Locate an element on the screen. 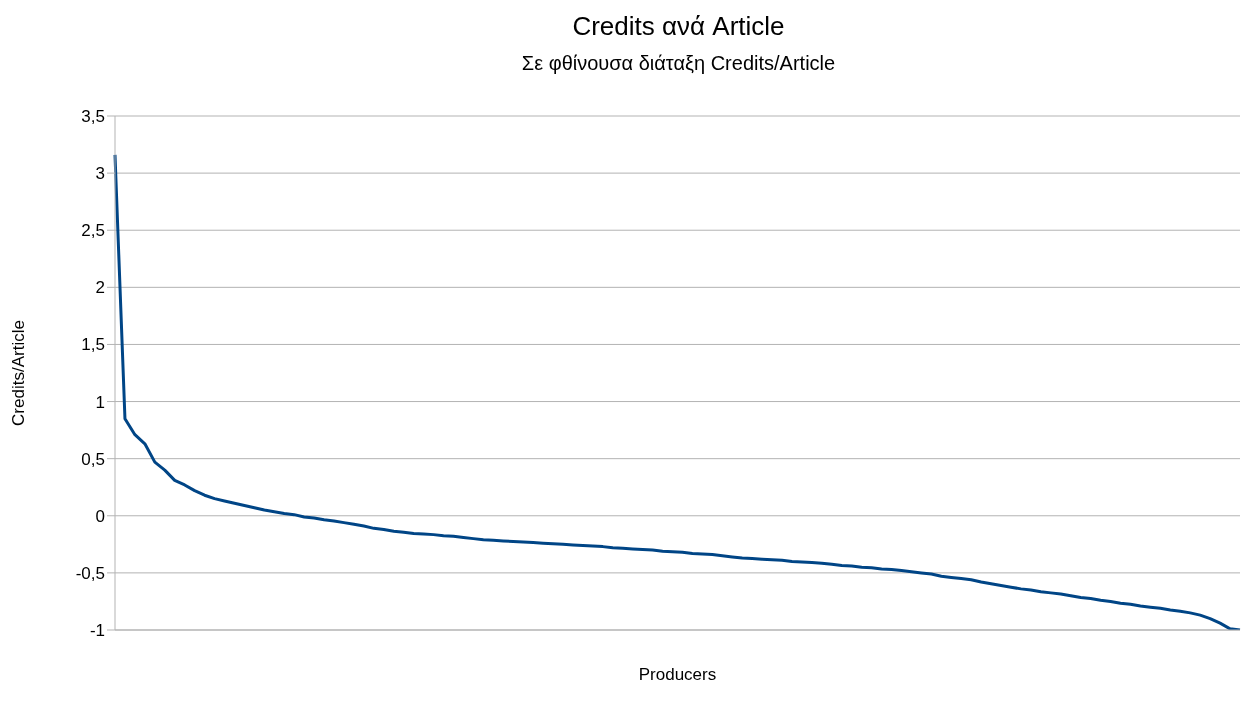 The image size is (1244, 705). y-tick-label: -1 is located at coordinates (97, 631).